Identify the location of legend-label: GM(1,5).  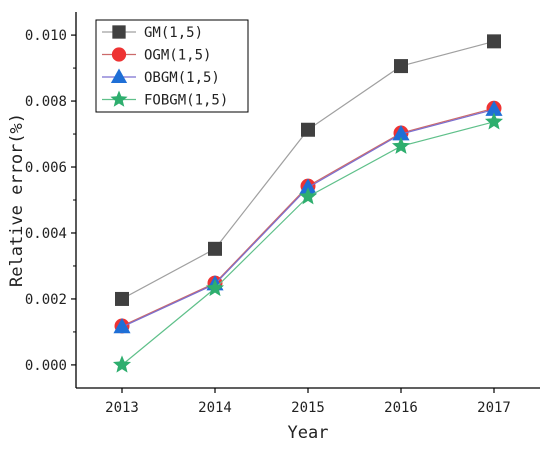
(173, 33).